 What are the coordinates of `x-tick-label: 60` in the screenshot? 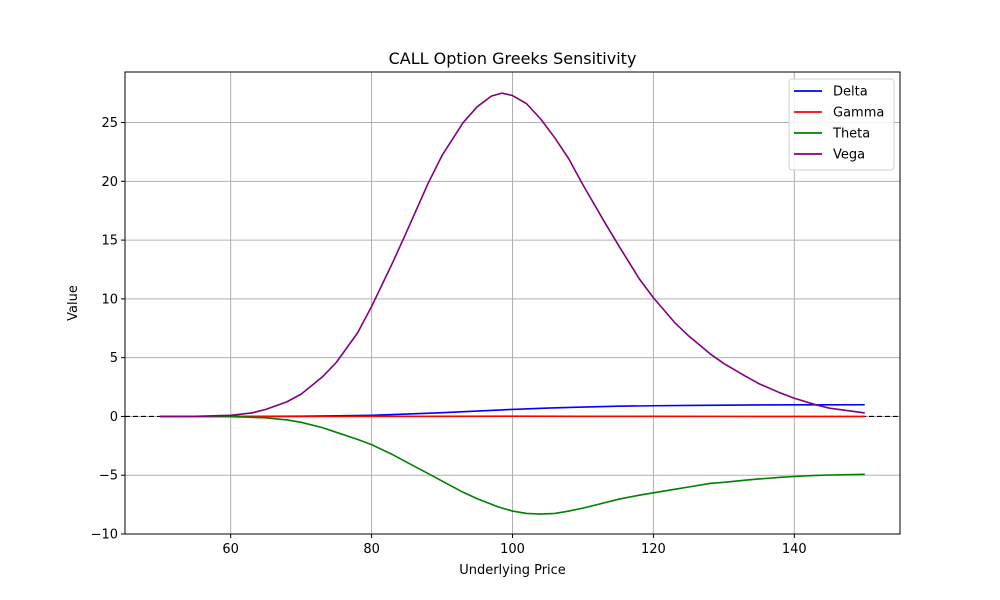 It's located at (230, 549).